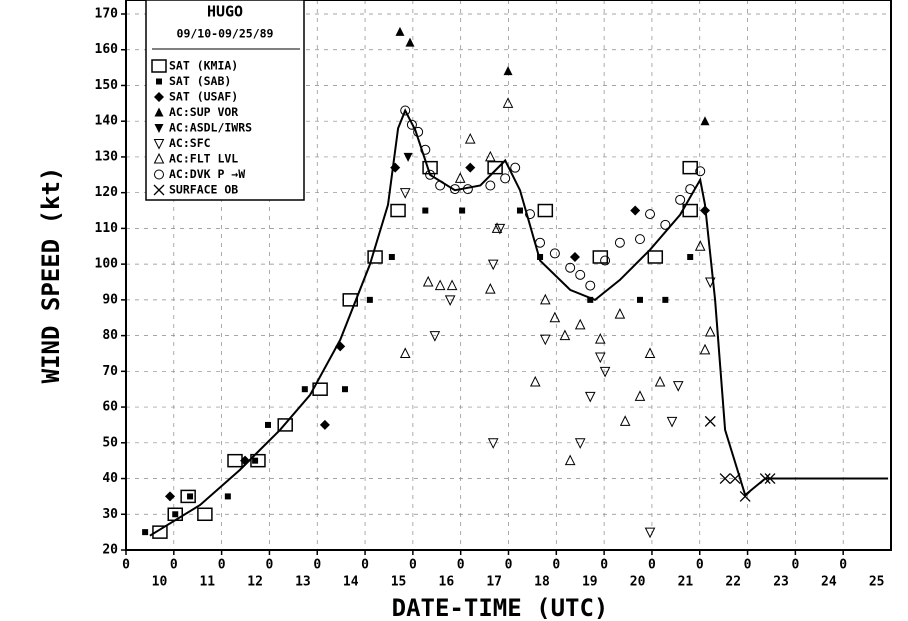 Image resolution: width=908 pixels, height=621 pixels. What do you see at coordinates (447, 582) in the screenshot?
I see `date-tick-label: 16` at bounding box center [447, 582].